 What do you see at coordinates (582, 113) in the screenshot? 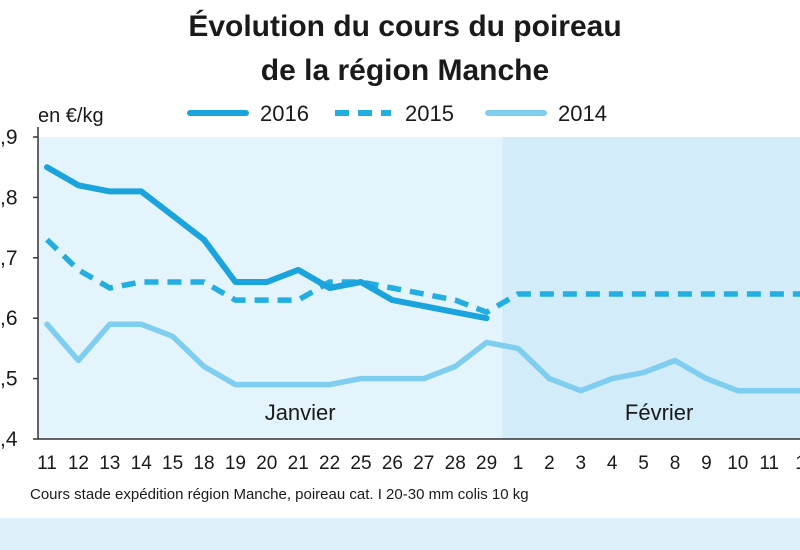
I see `legend-label-2014: 2014` at bounding box center [582, 113].